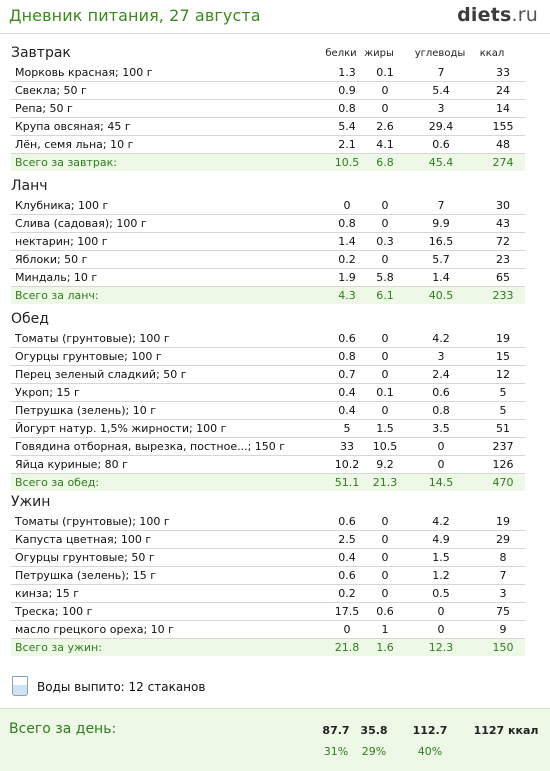 This screenshot has height=771, width=550. I want to click on food-row: Перец зеленый сладкий; 50 г 0.7 0 2.4 12, so click(268, 375).